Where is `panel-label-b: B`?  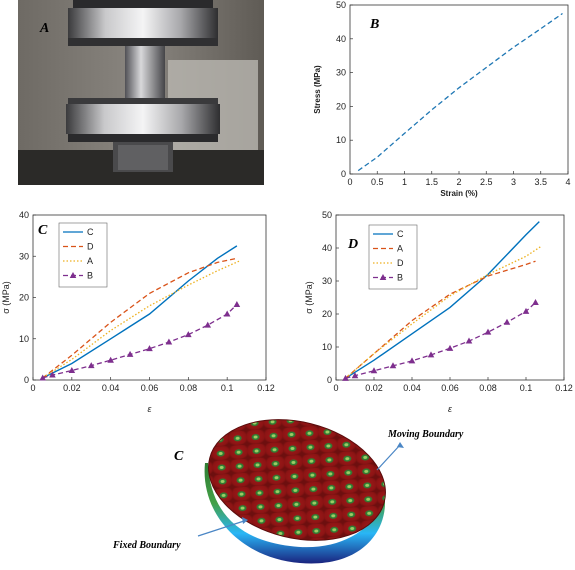
panel-label-b: B is located at coordinates (374, 24).